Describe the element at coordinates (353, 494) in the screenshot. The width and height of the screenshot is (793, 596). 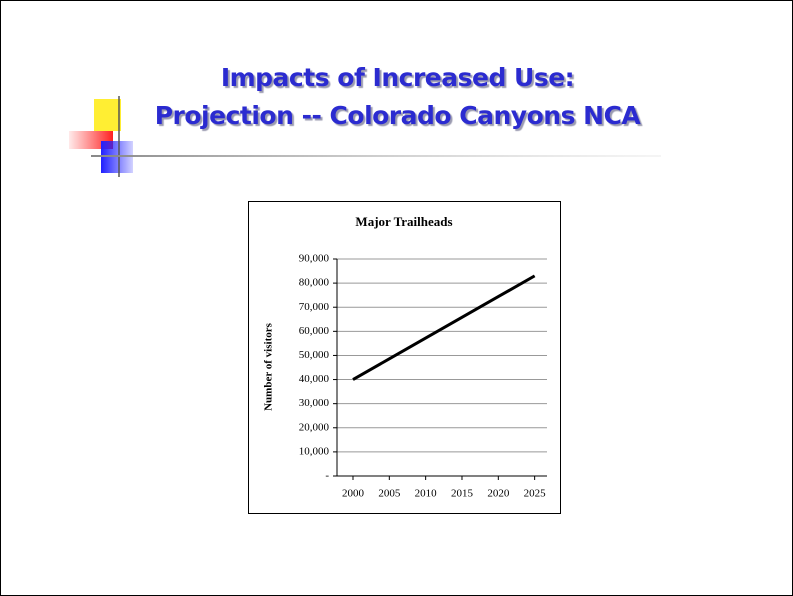
I see `x-tick-label: 2000` at that location.